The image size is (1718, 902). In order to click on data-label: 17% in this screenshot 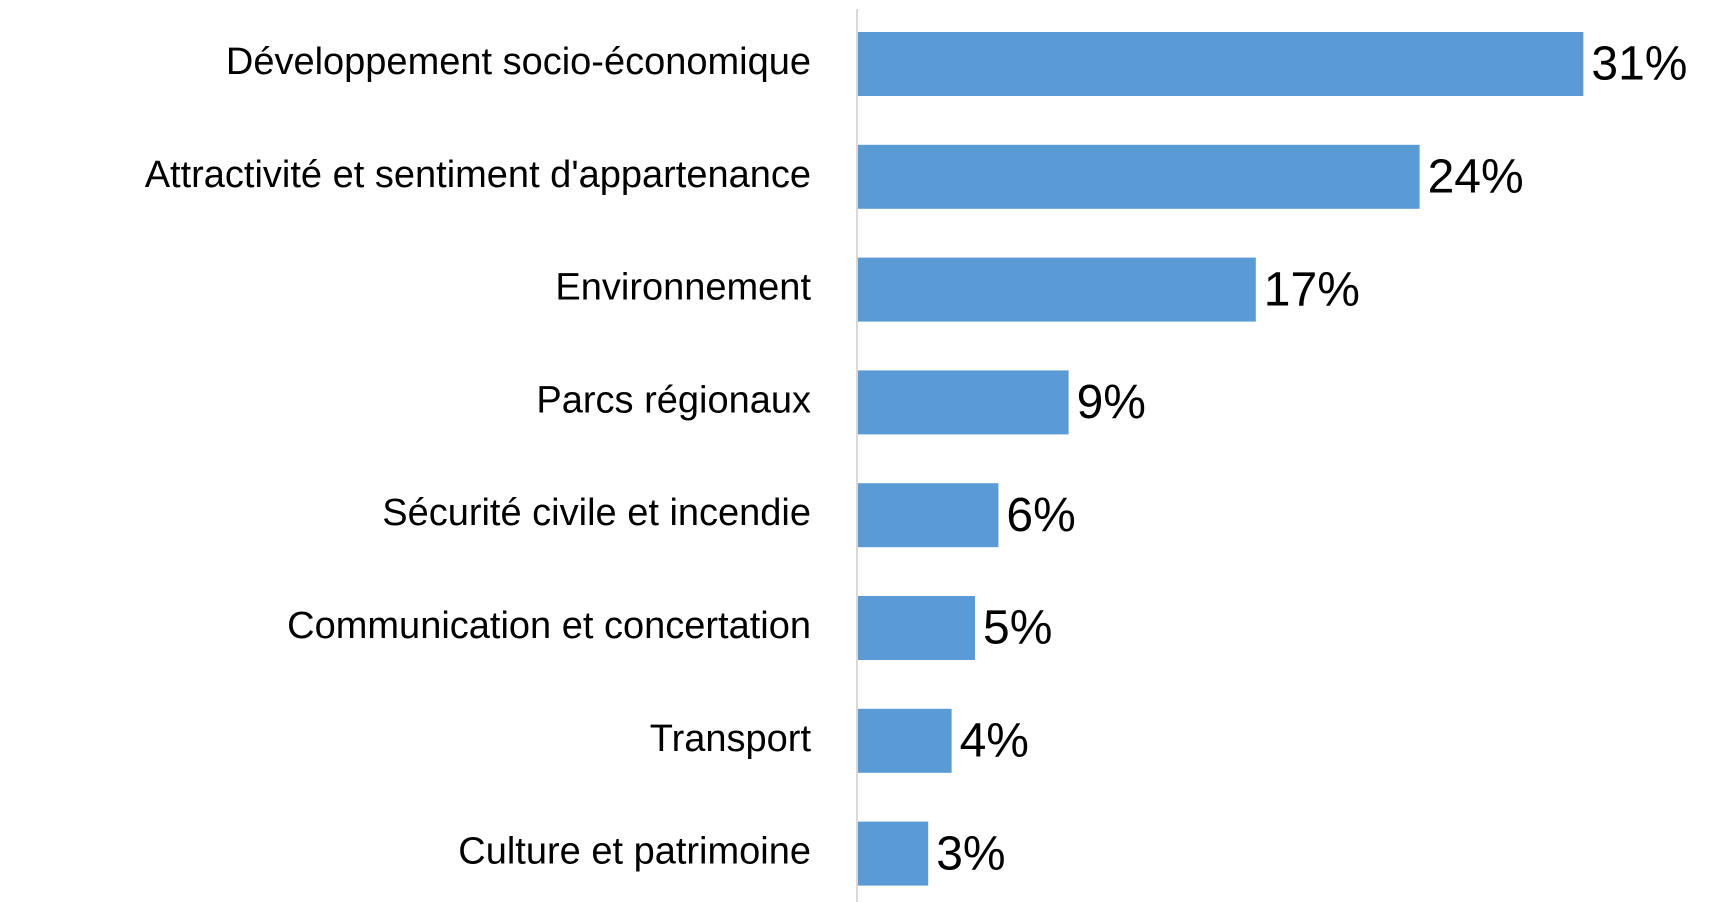, I will do `click(1312, 289)`.